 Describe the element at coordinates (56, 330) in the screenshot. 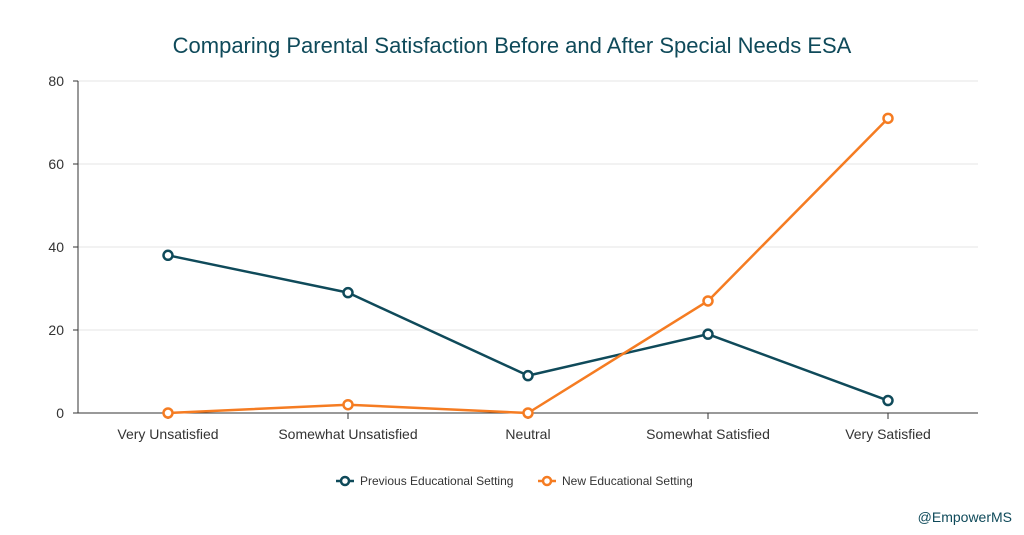

I see `y-tick-label: 20` at that location.